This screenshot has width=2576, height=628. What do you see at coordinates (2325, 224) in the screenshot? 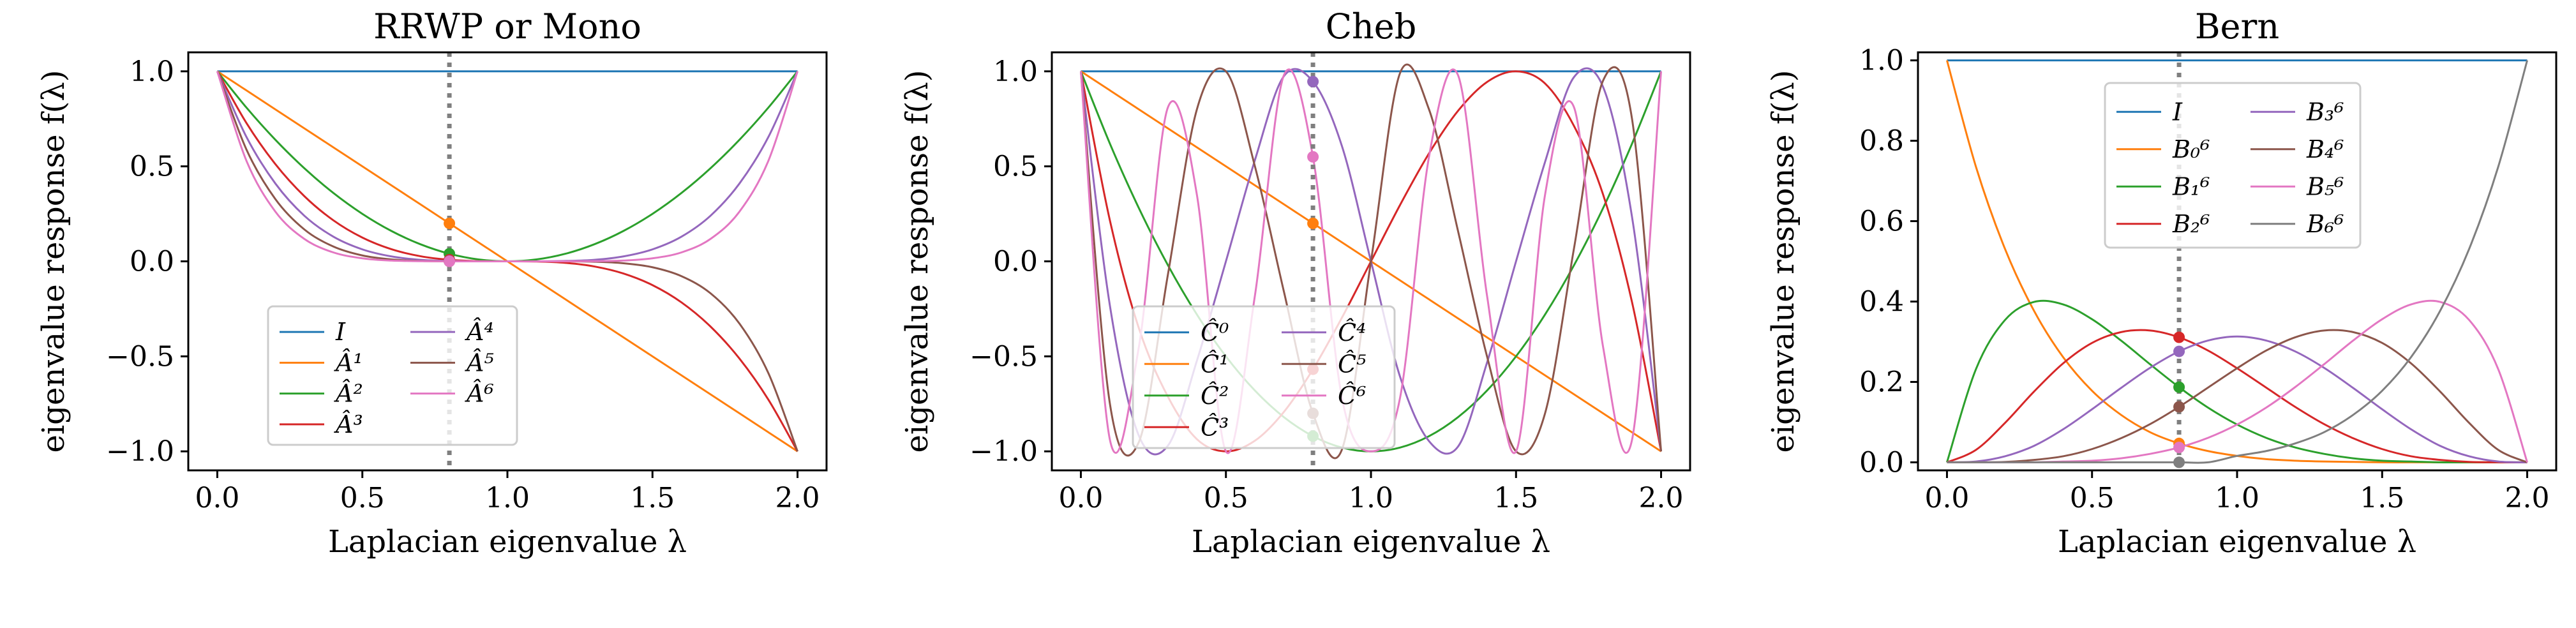
I see `legend-label: B₆⁶` at bounding box center [2325, 224].